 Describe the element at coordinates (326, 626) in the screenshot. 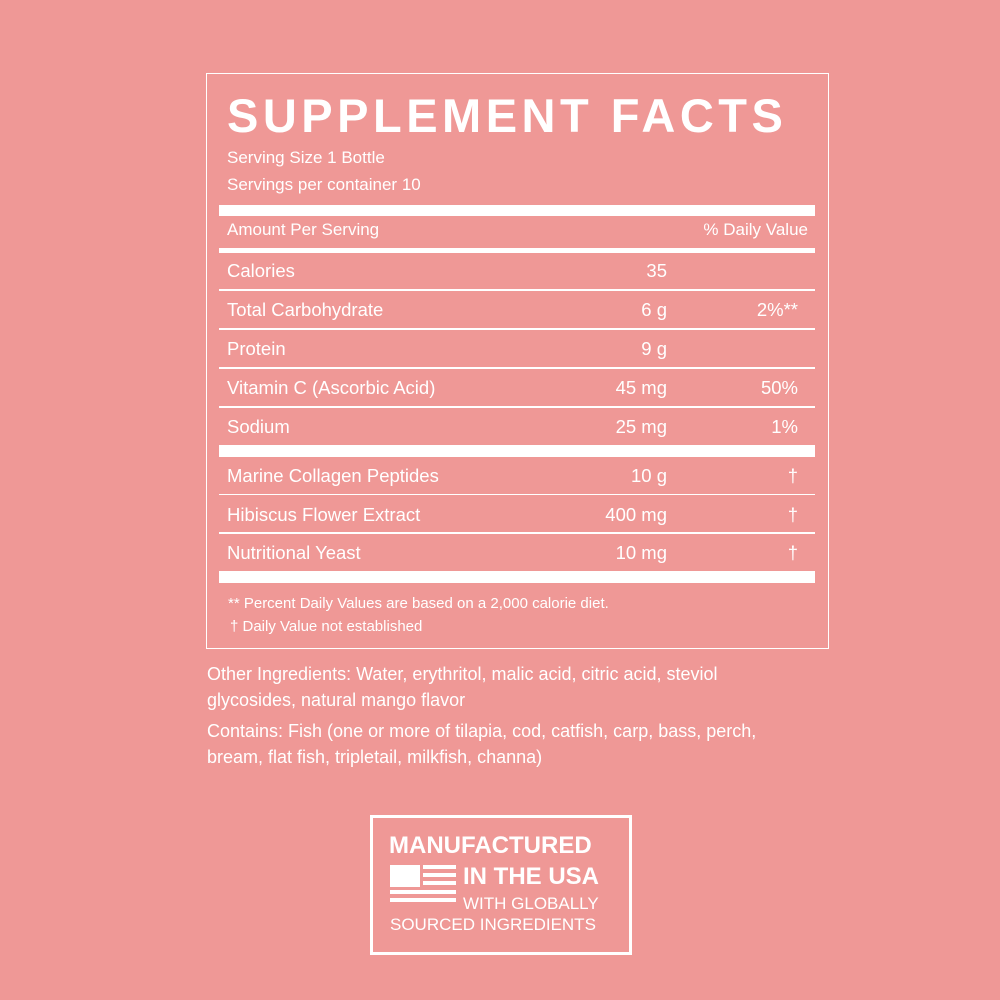

I see `footnote: † Daily Value not established` at that location.